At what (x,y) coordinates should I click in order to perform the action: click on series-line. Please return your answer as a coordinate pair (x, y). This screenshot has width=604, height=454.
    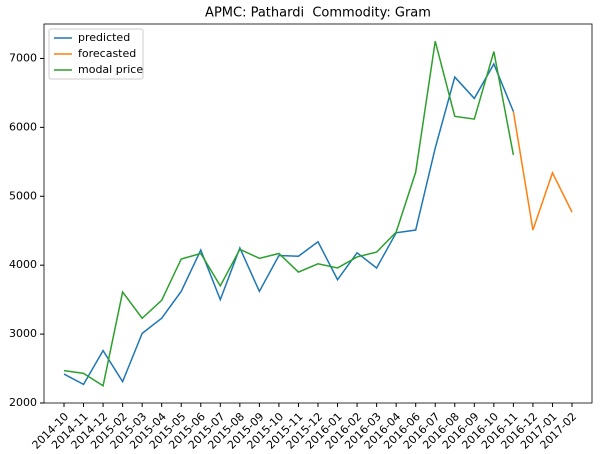
    Looking at the image, I should click on (542, 171).